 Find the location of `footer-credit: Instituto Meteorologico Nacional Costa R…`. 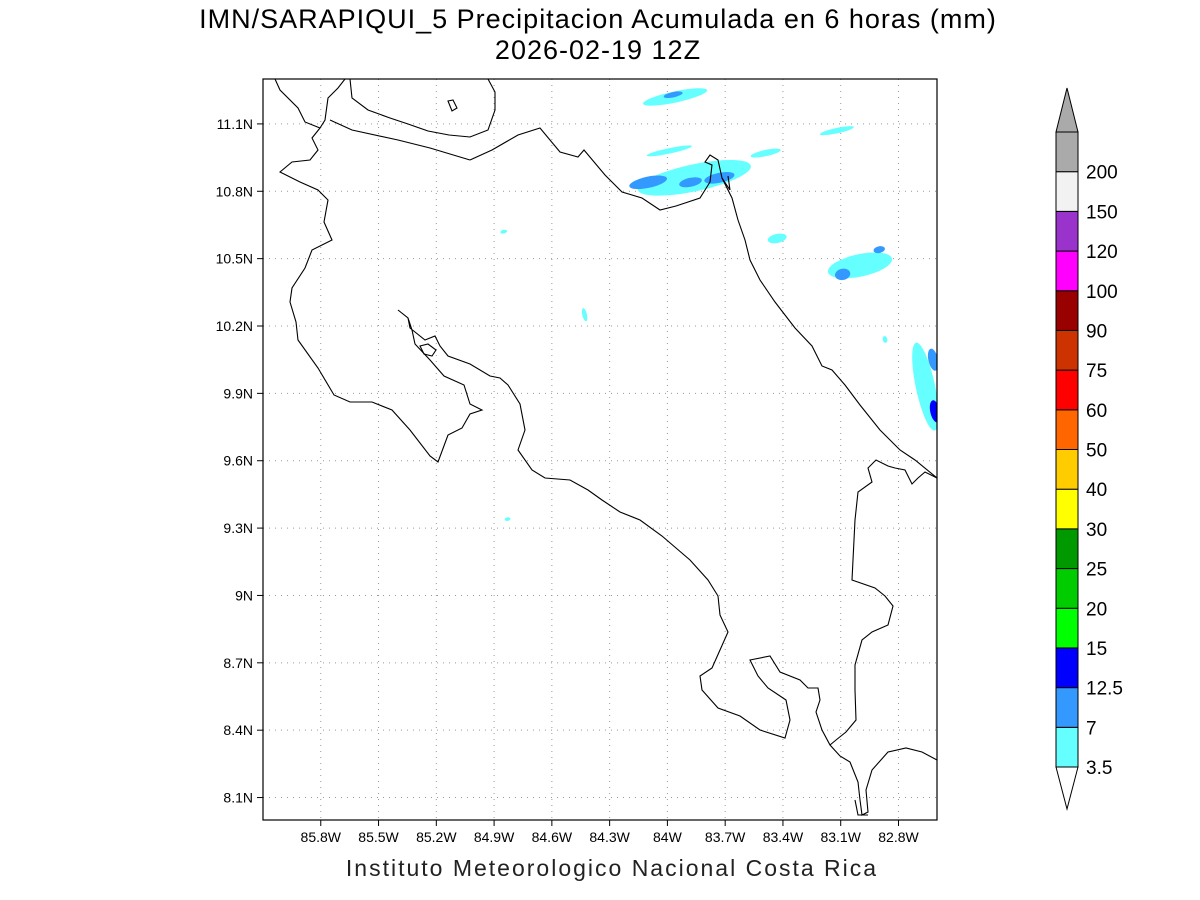

footer-credit: Instituto Meteorologico Nacional Costa R… is located at coordinates (612, 868).